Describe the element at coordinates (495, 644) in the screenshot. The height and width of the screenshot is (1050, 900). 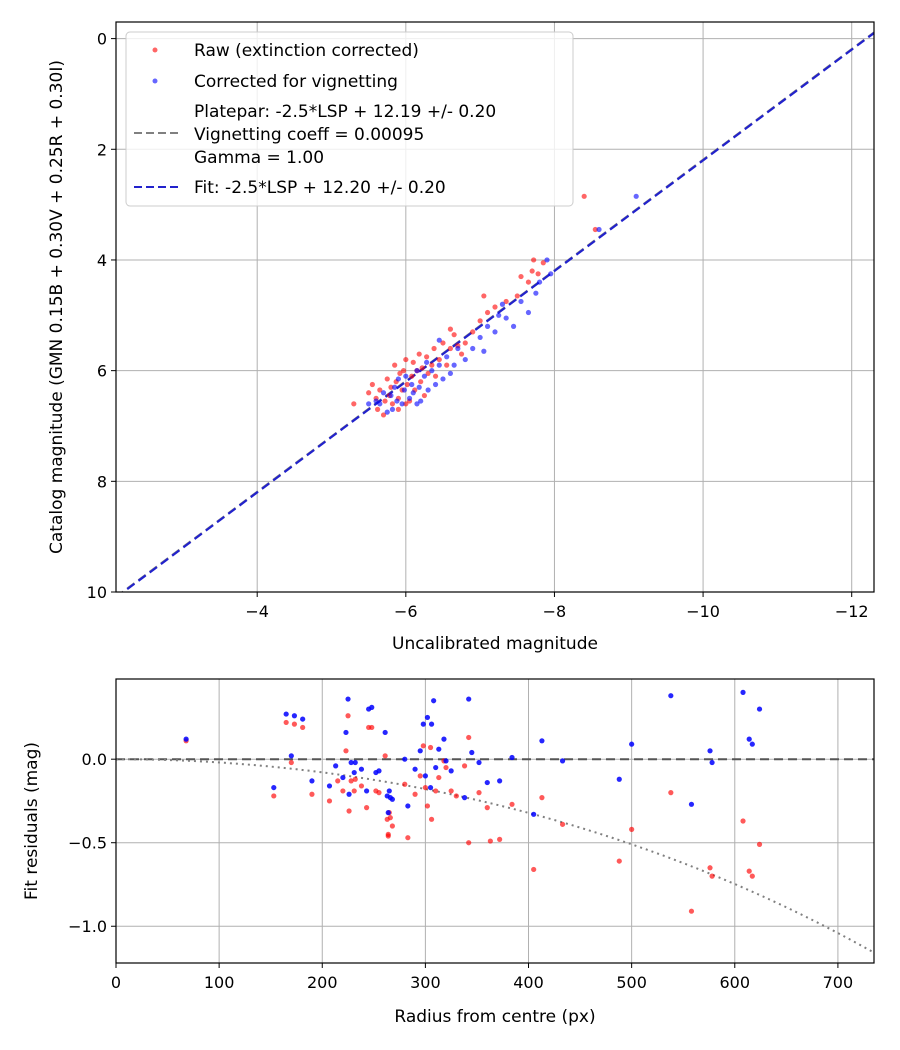
I see `top-x-axis-label: Uncalibrated magnitude` at that location.